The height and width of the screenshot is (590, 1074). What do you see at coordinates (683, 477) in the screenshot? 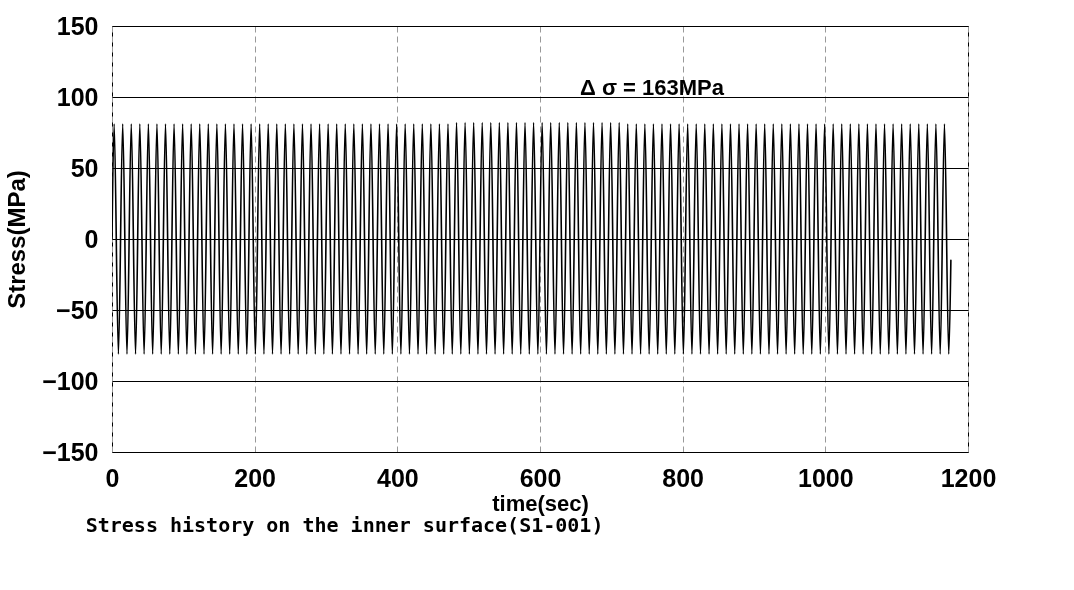
I see `x-tick-label: 800` at bounding box center [683, 477].